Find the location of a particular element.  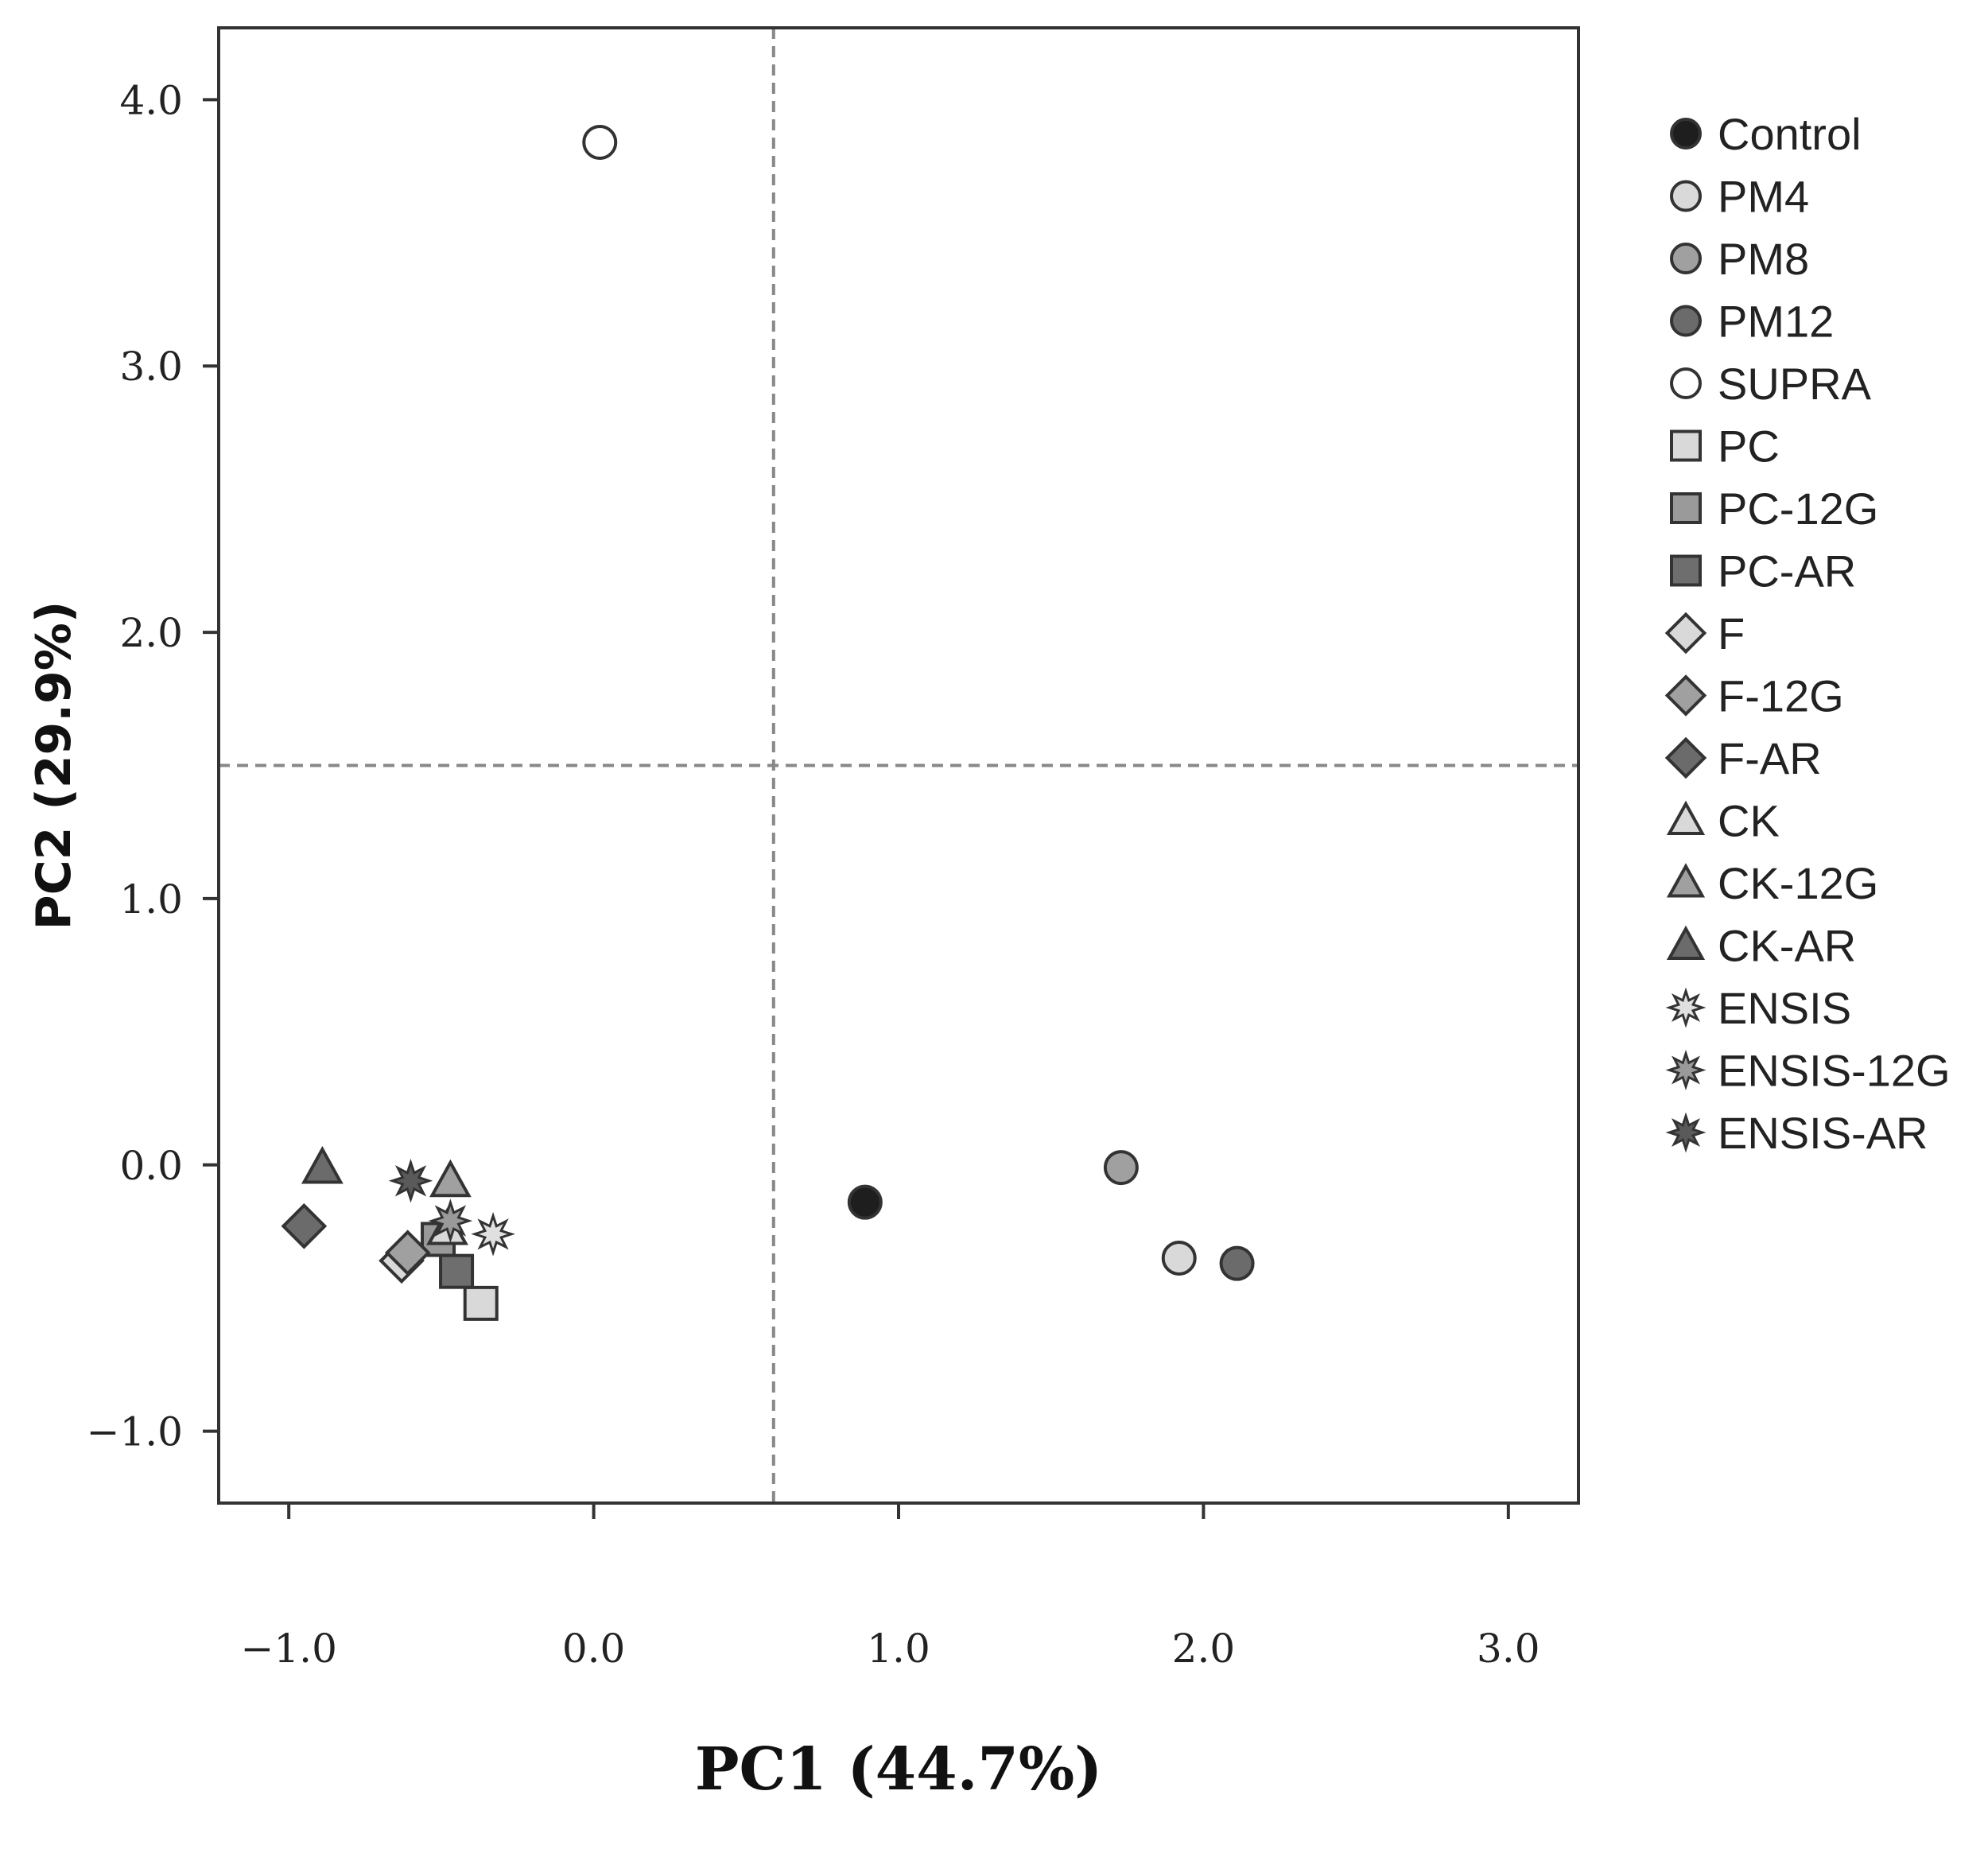

x-tick-label: 2.0 is located at coordinates (1204, 1649).